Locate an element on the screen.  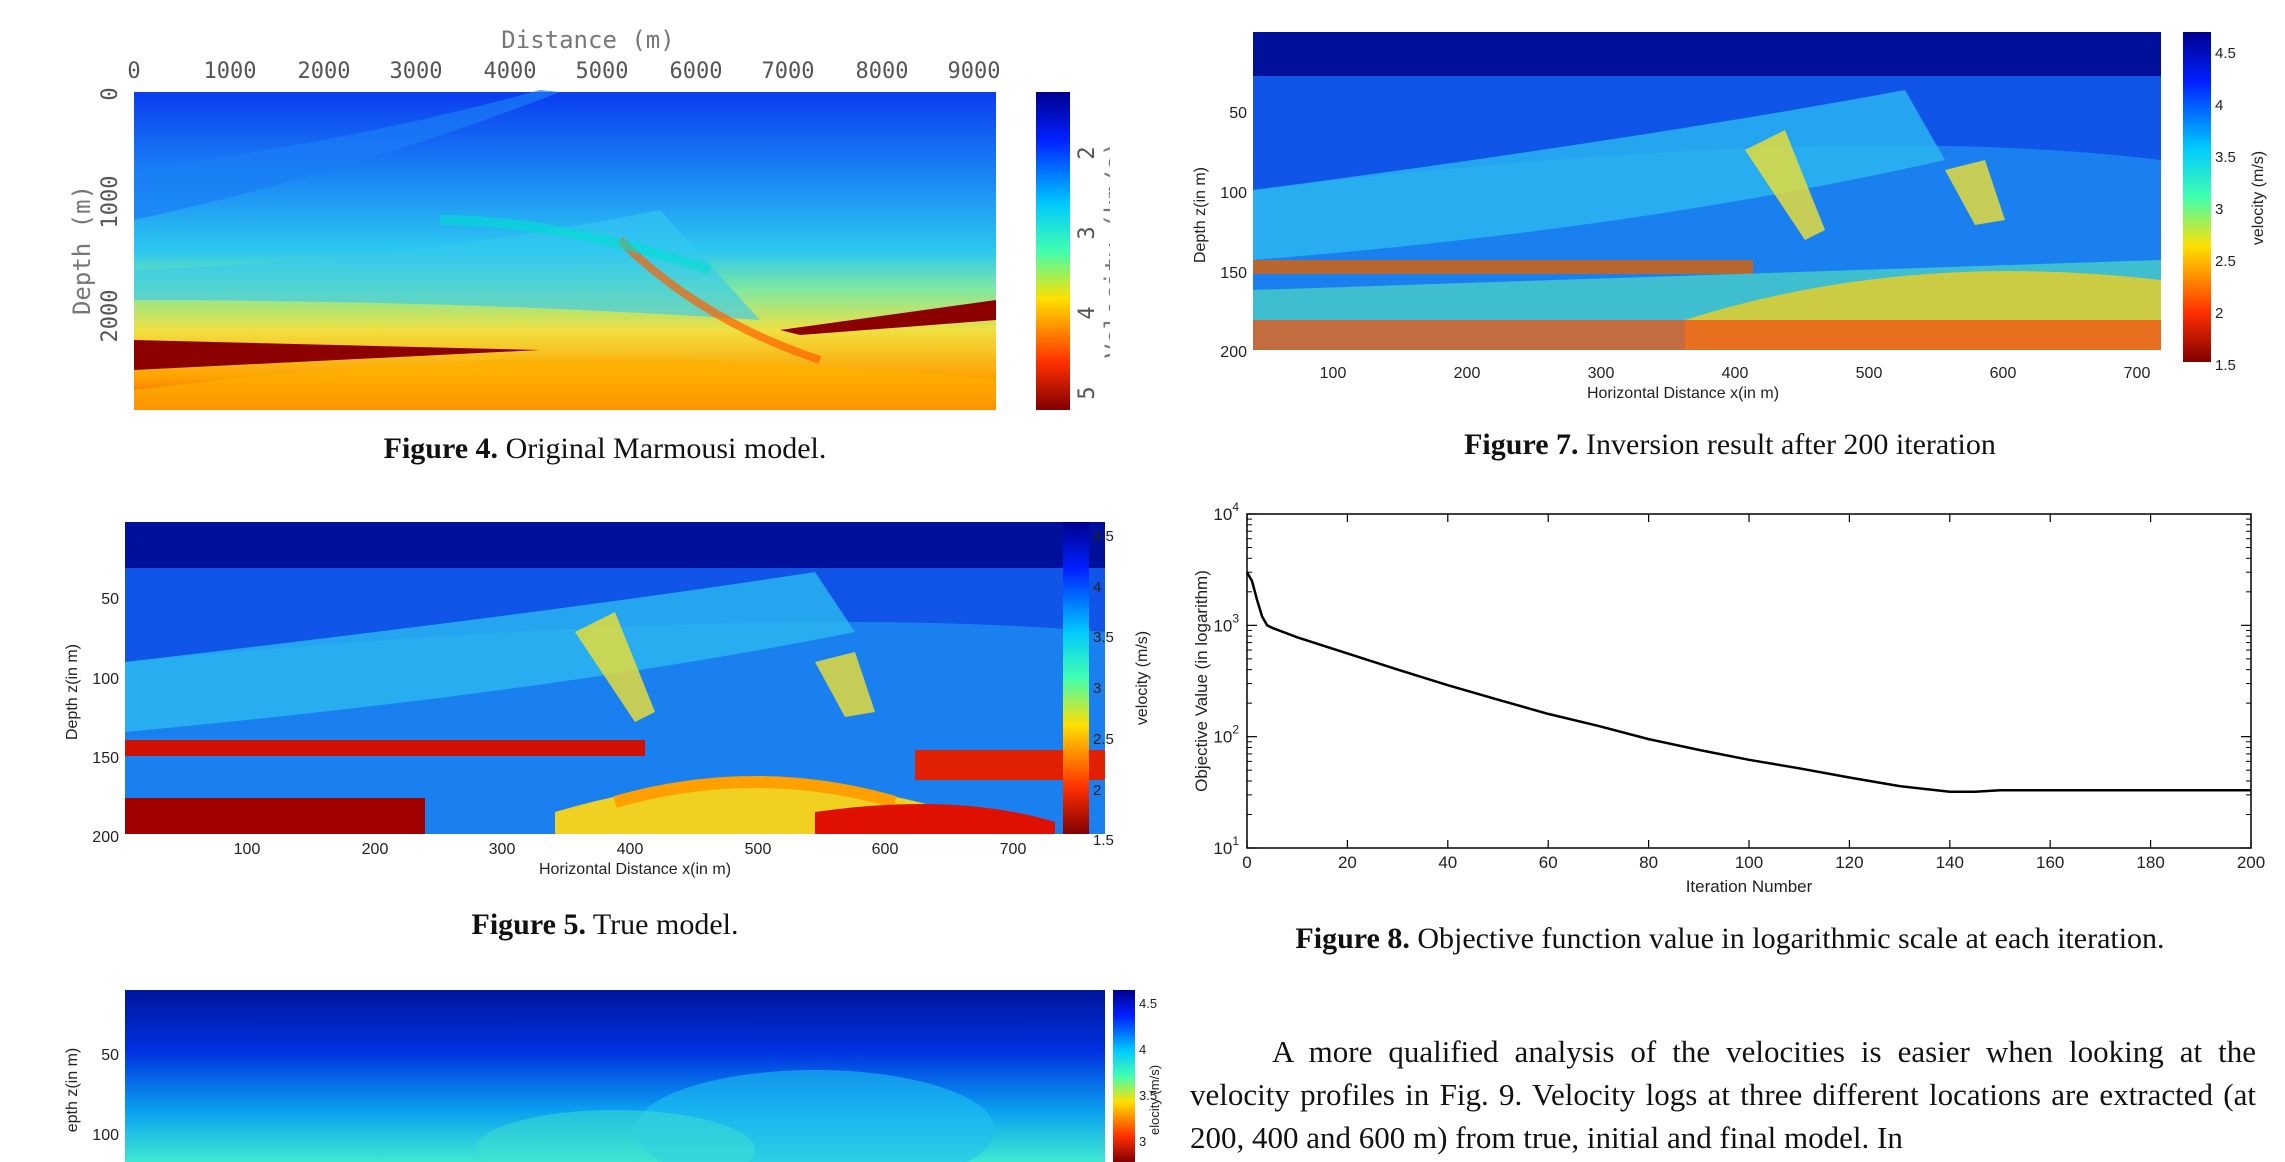
fig5-ytick: 200 is located at coordinates (105, 837).